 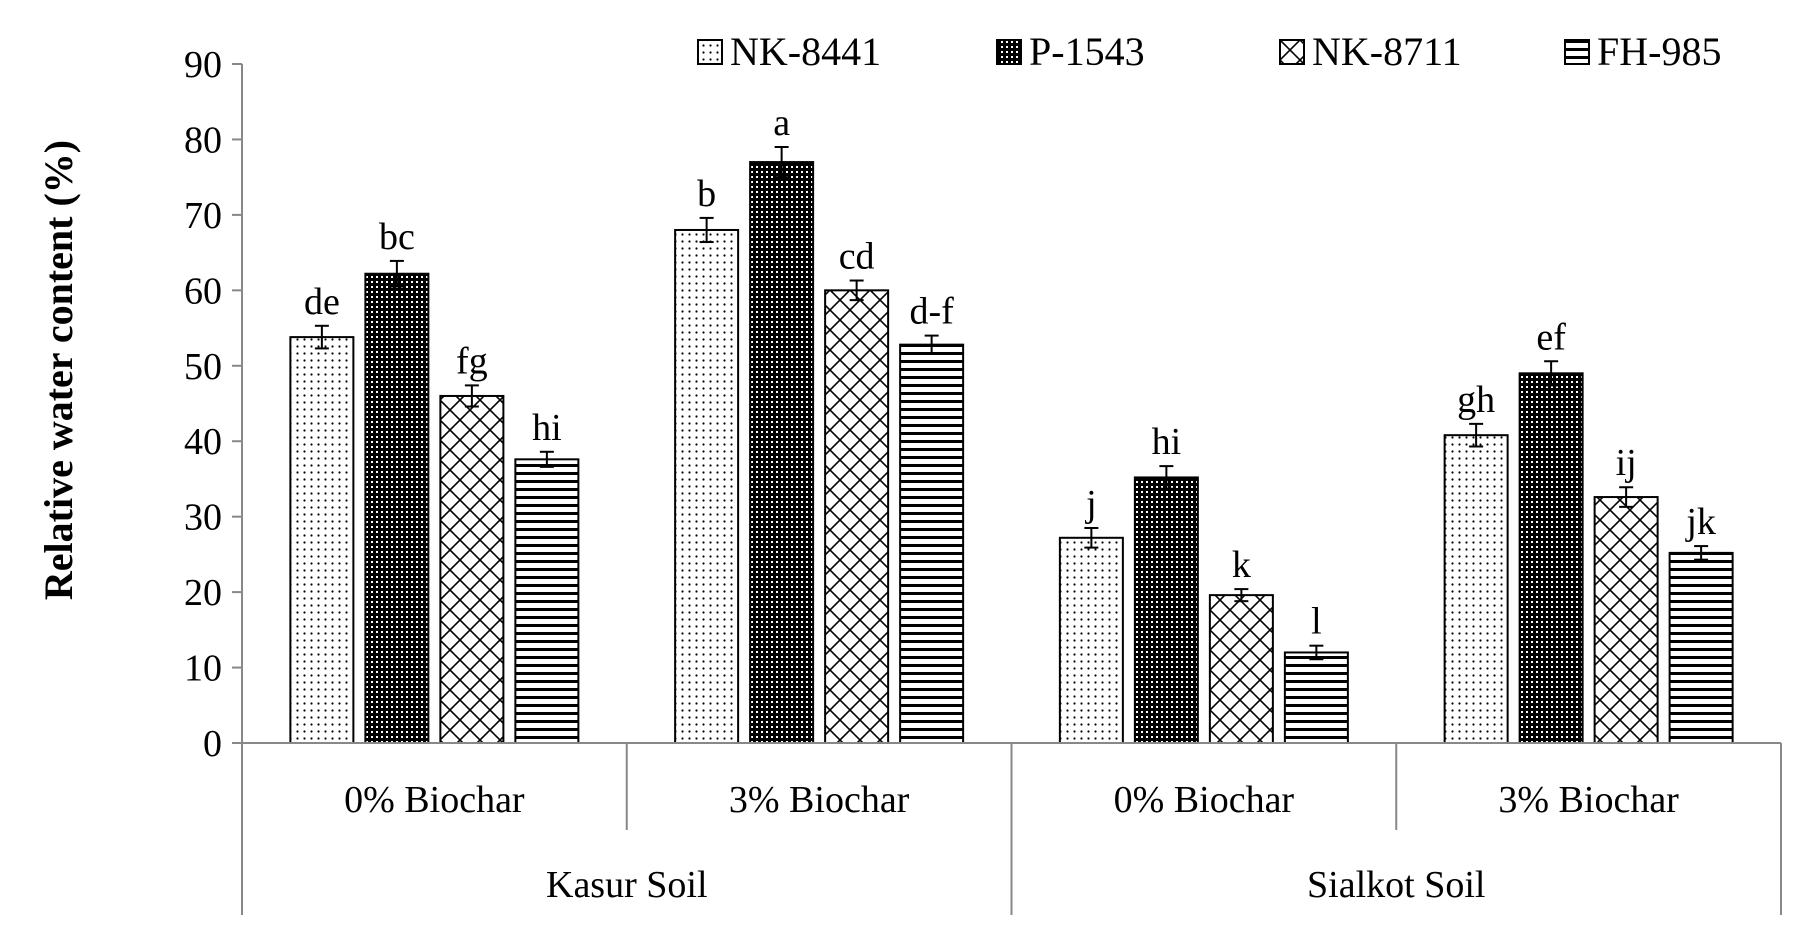 What do you see at coordinates (1476, 400) in the screenshot?
I see `significance-letter: gh` at bounding box center [1476, 400].